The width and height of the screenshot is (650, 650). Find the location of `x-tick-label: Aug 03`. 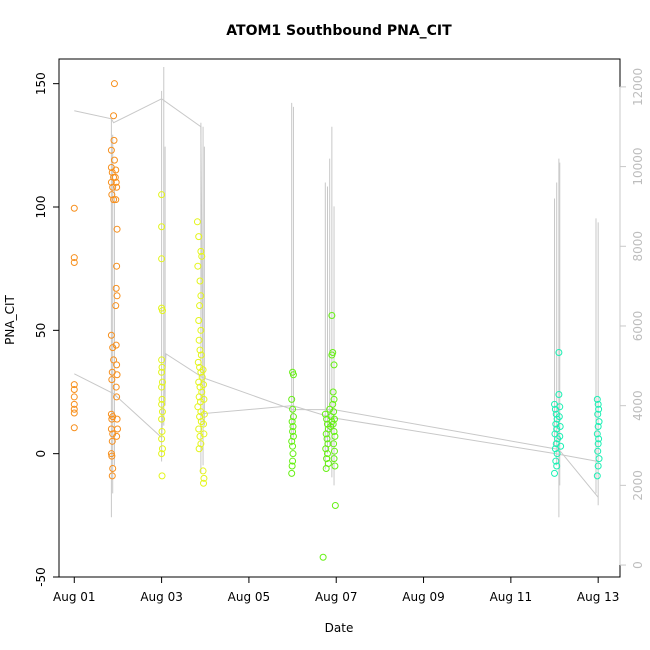

x-tick-label: Aug 03 is located at coordinates (161, 597).